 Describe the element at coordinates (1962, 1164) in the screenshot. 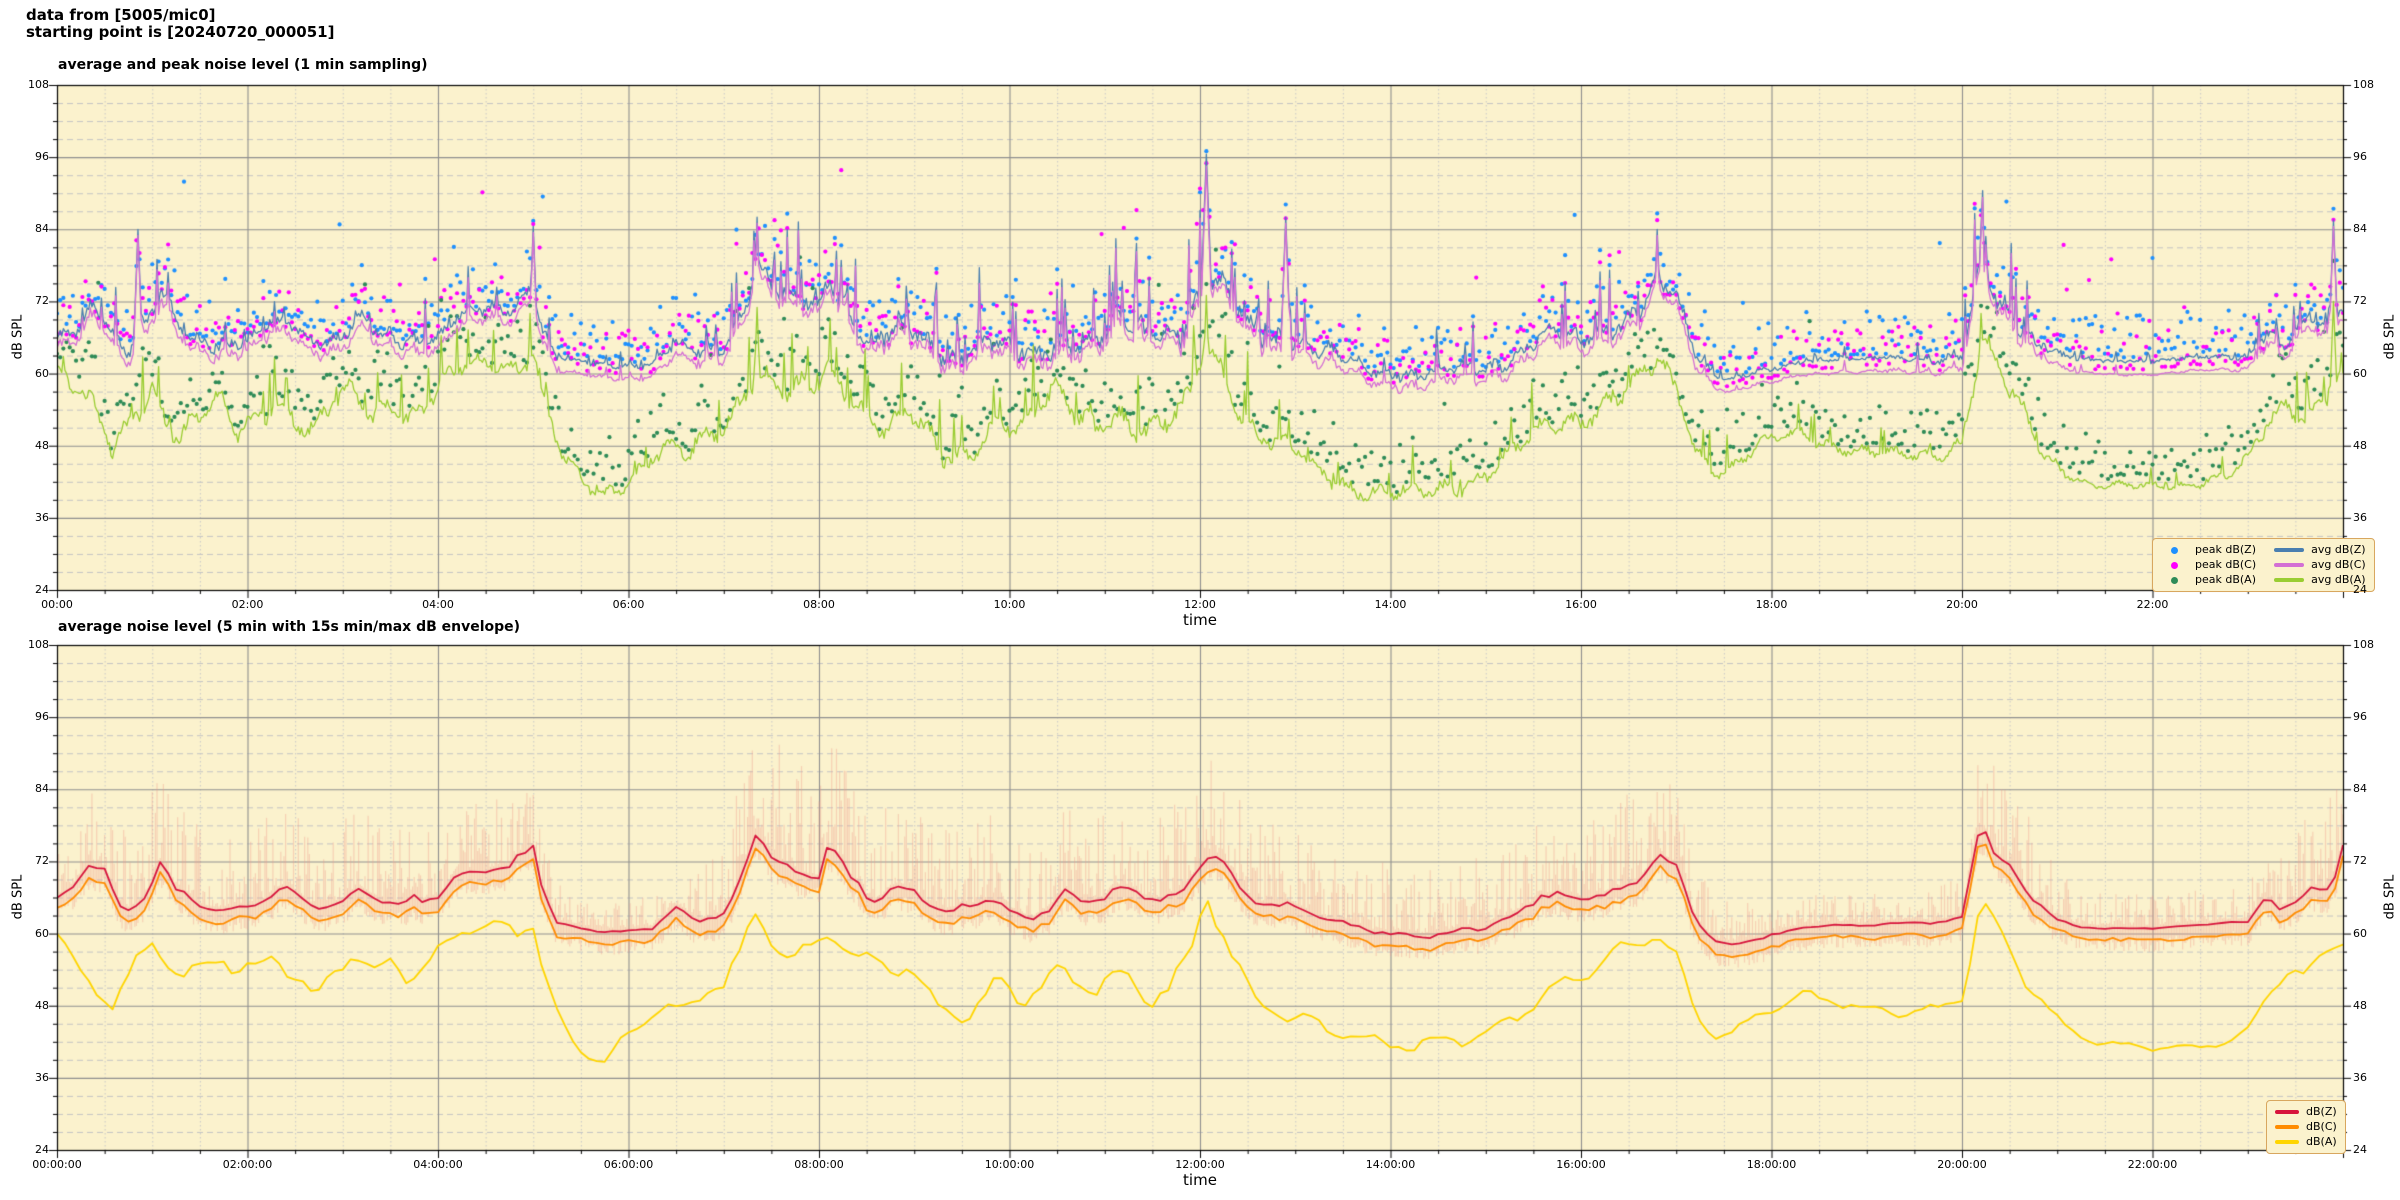

I see `x-tick-label: 20:00:00` at that location.